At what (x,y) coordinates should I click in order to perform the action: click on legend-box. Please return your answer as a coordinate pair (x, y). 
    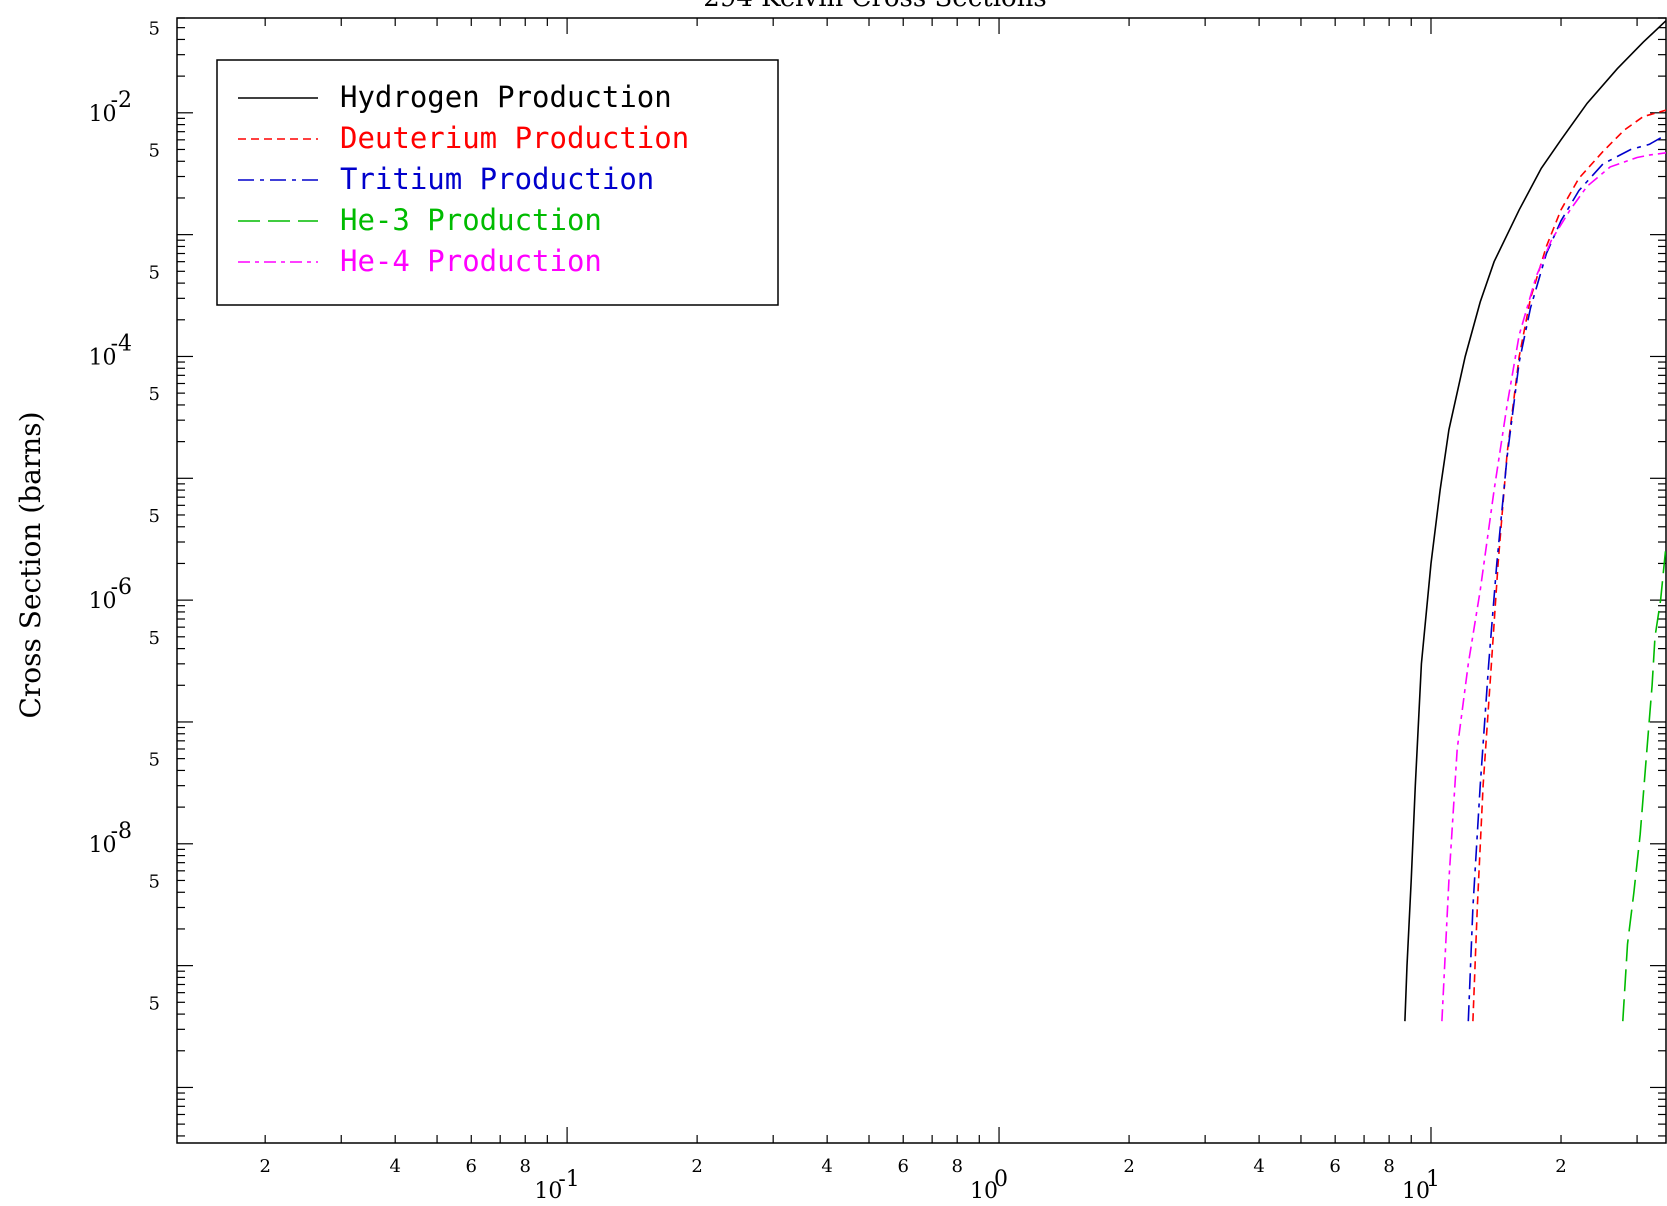
    Looking at the image, I should click on (497, 182).